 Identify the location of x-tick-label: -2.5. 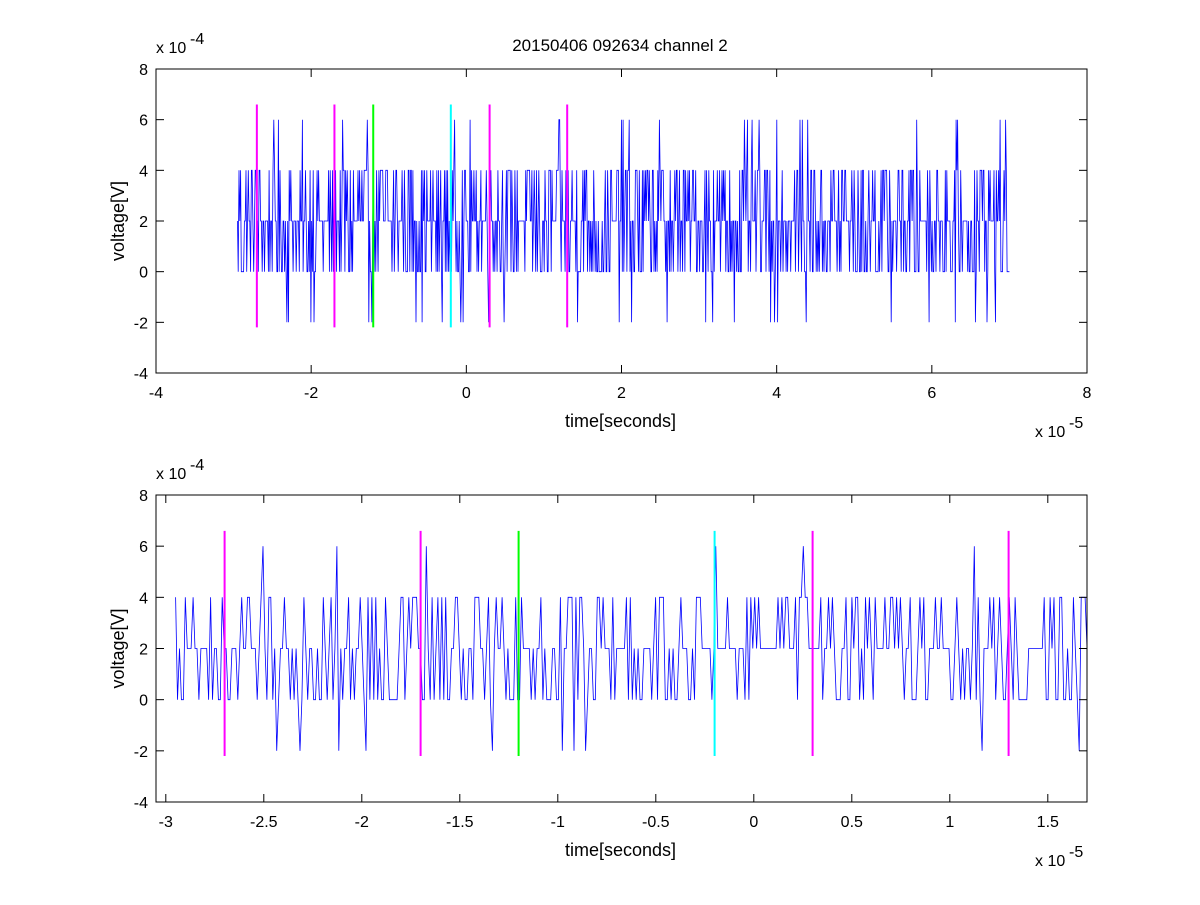
(264, 822).